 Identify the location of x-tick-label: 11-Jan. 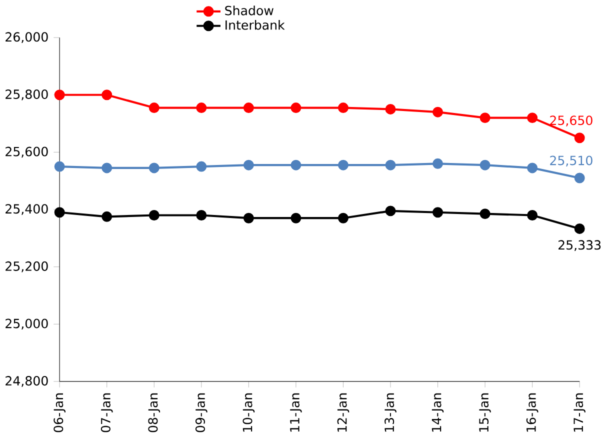
(296, 413).